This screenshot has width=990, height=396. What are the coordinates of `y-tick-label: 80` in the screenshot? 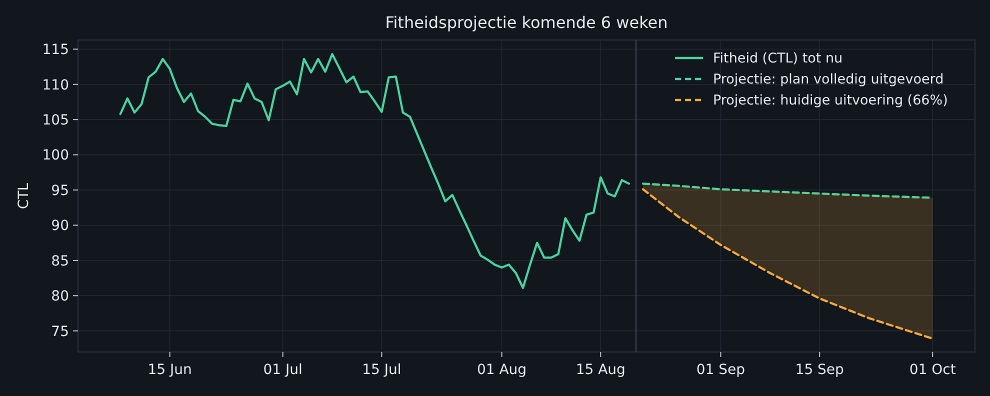 It's located at (60, 296).